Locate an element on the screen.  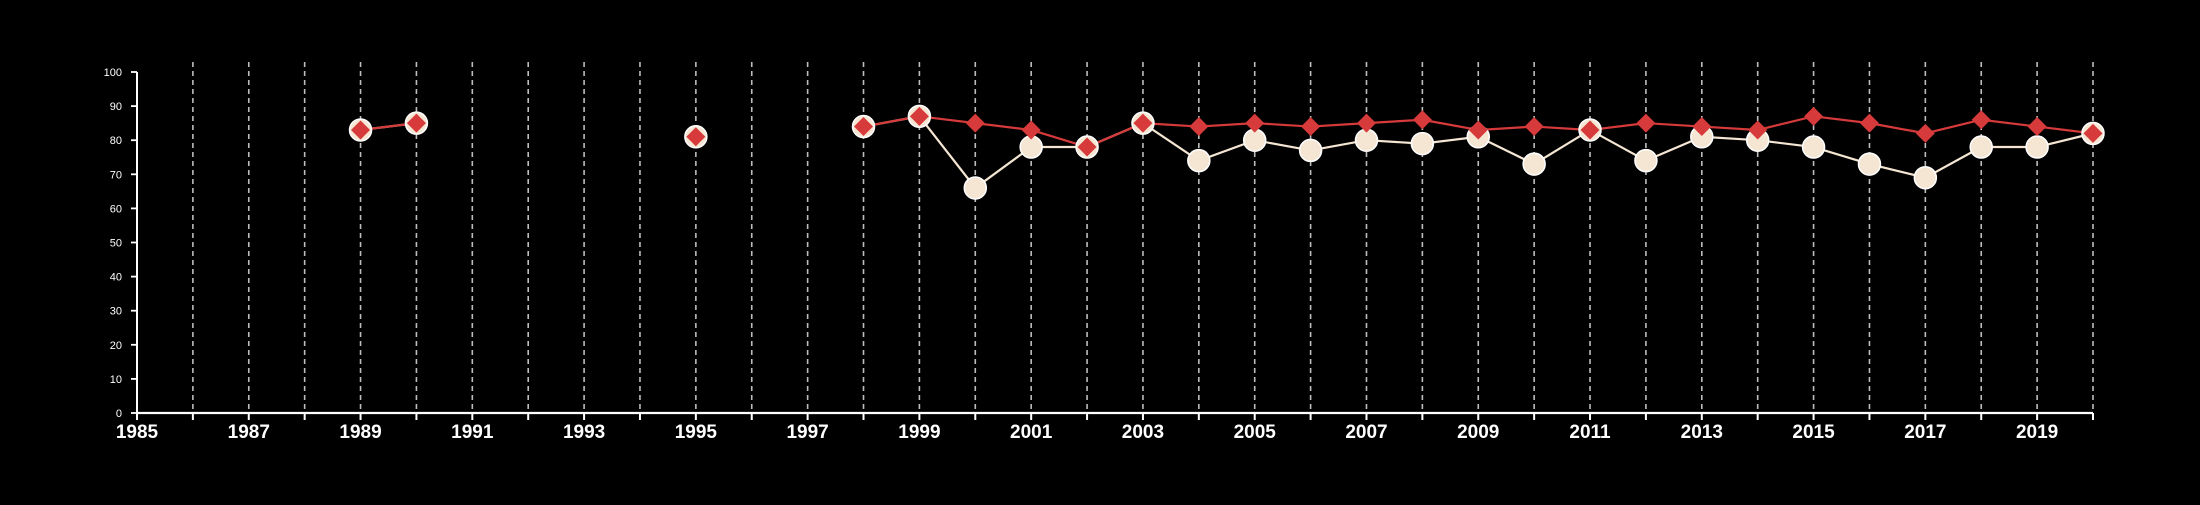
series-0-point-2000 is located at coordinates (975, 188).